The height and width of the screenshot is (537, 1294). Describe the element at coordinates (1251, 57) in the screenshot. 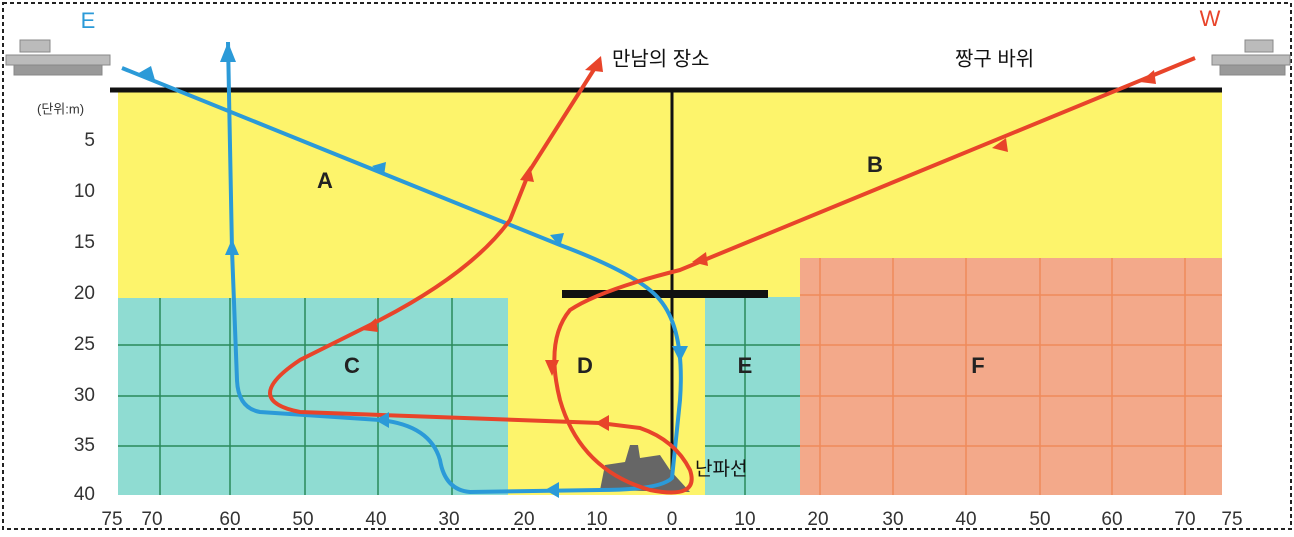

I see `boat-w` at that location.